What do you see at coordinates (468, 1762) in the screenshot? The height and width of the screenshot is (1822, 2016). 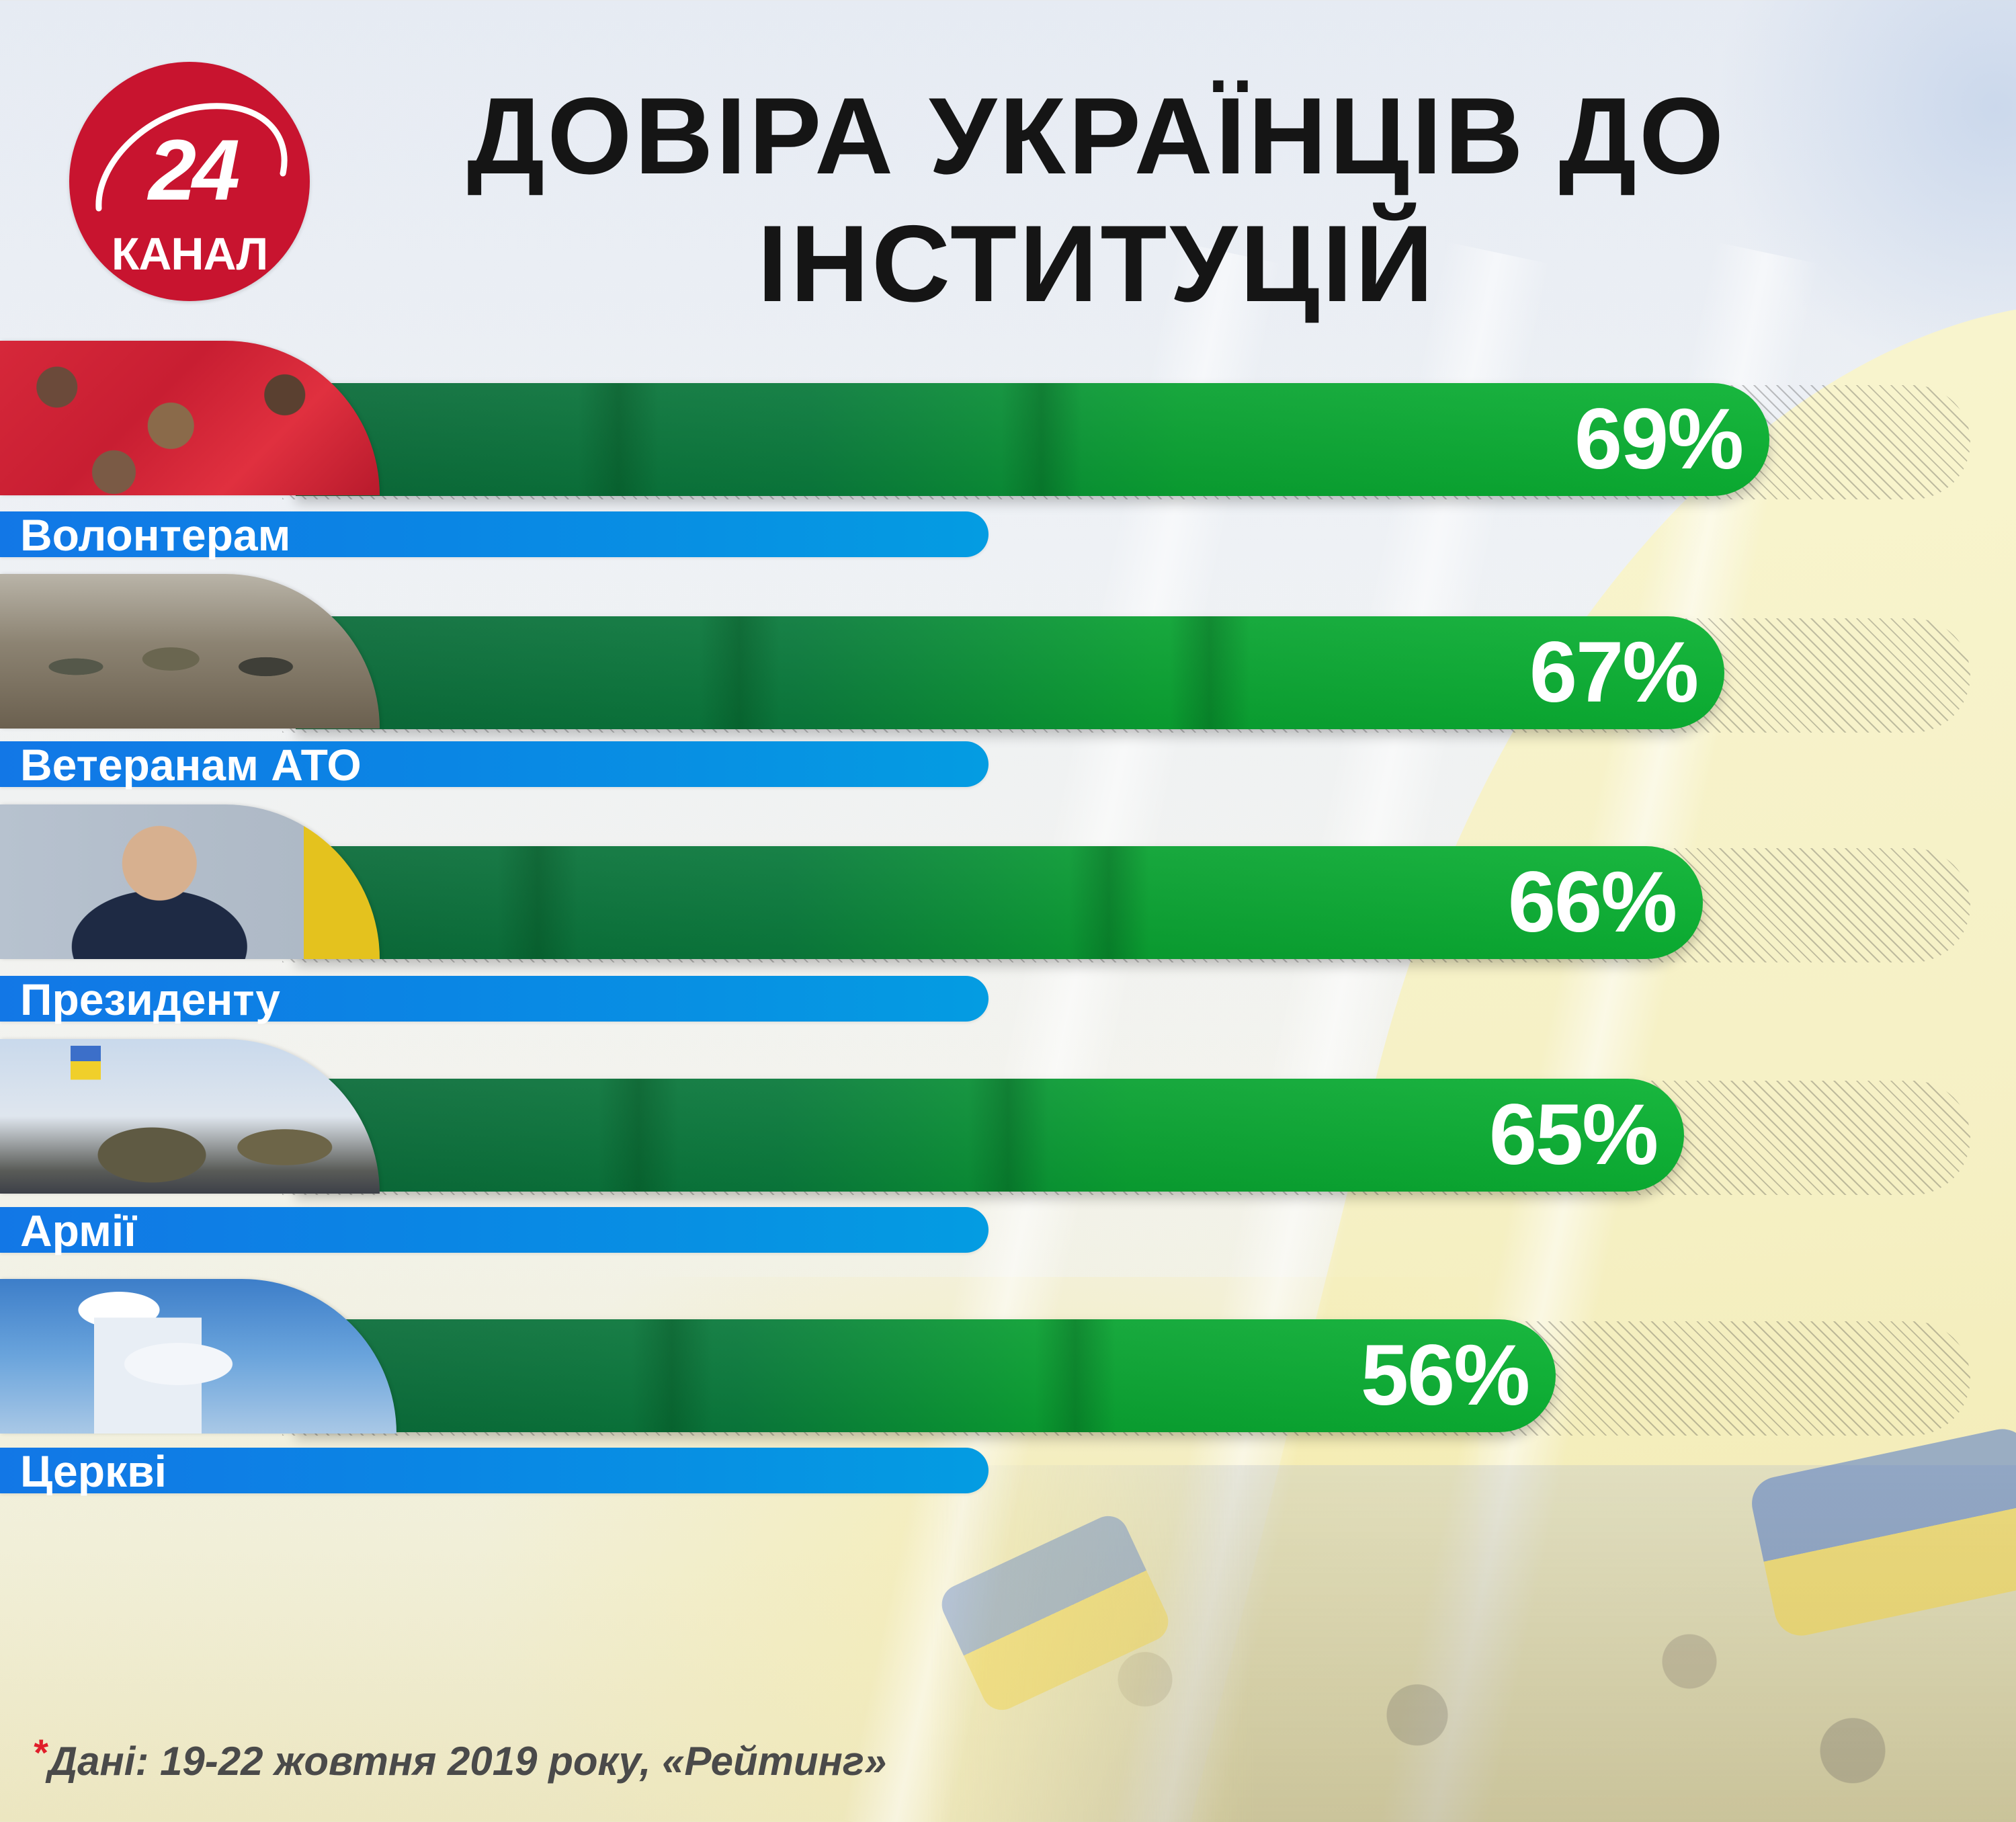 I see `source-text: Дані: 19-22 жовтня 2019 року, «Рейтинг»` at bounding box center [468, 1762].